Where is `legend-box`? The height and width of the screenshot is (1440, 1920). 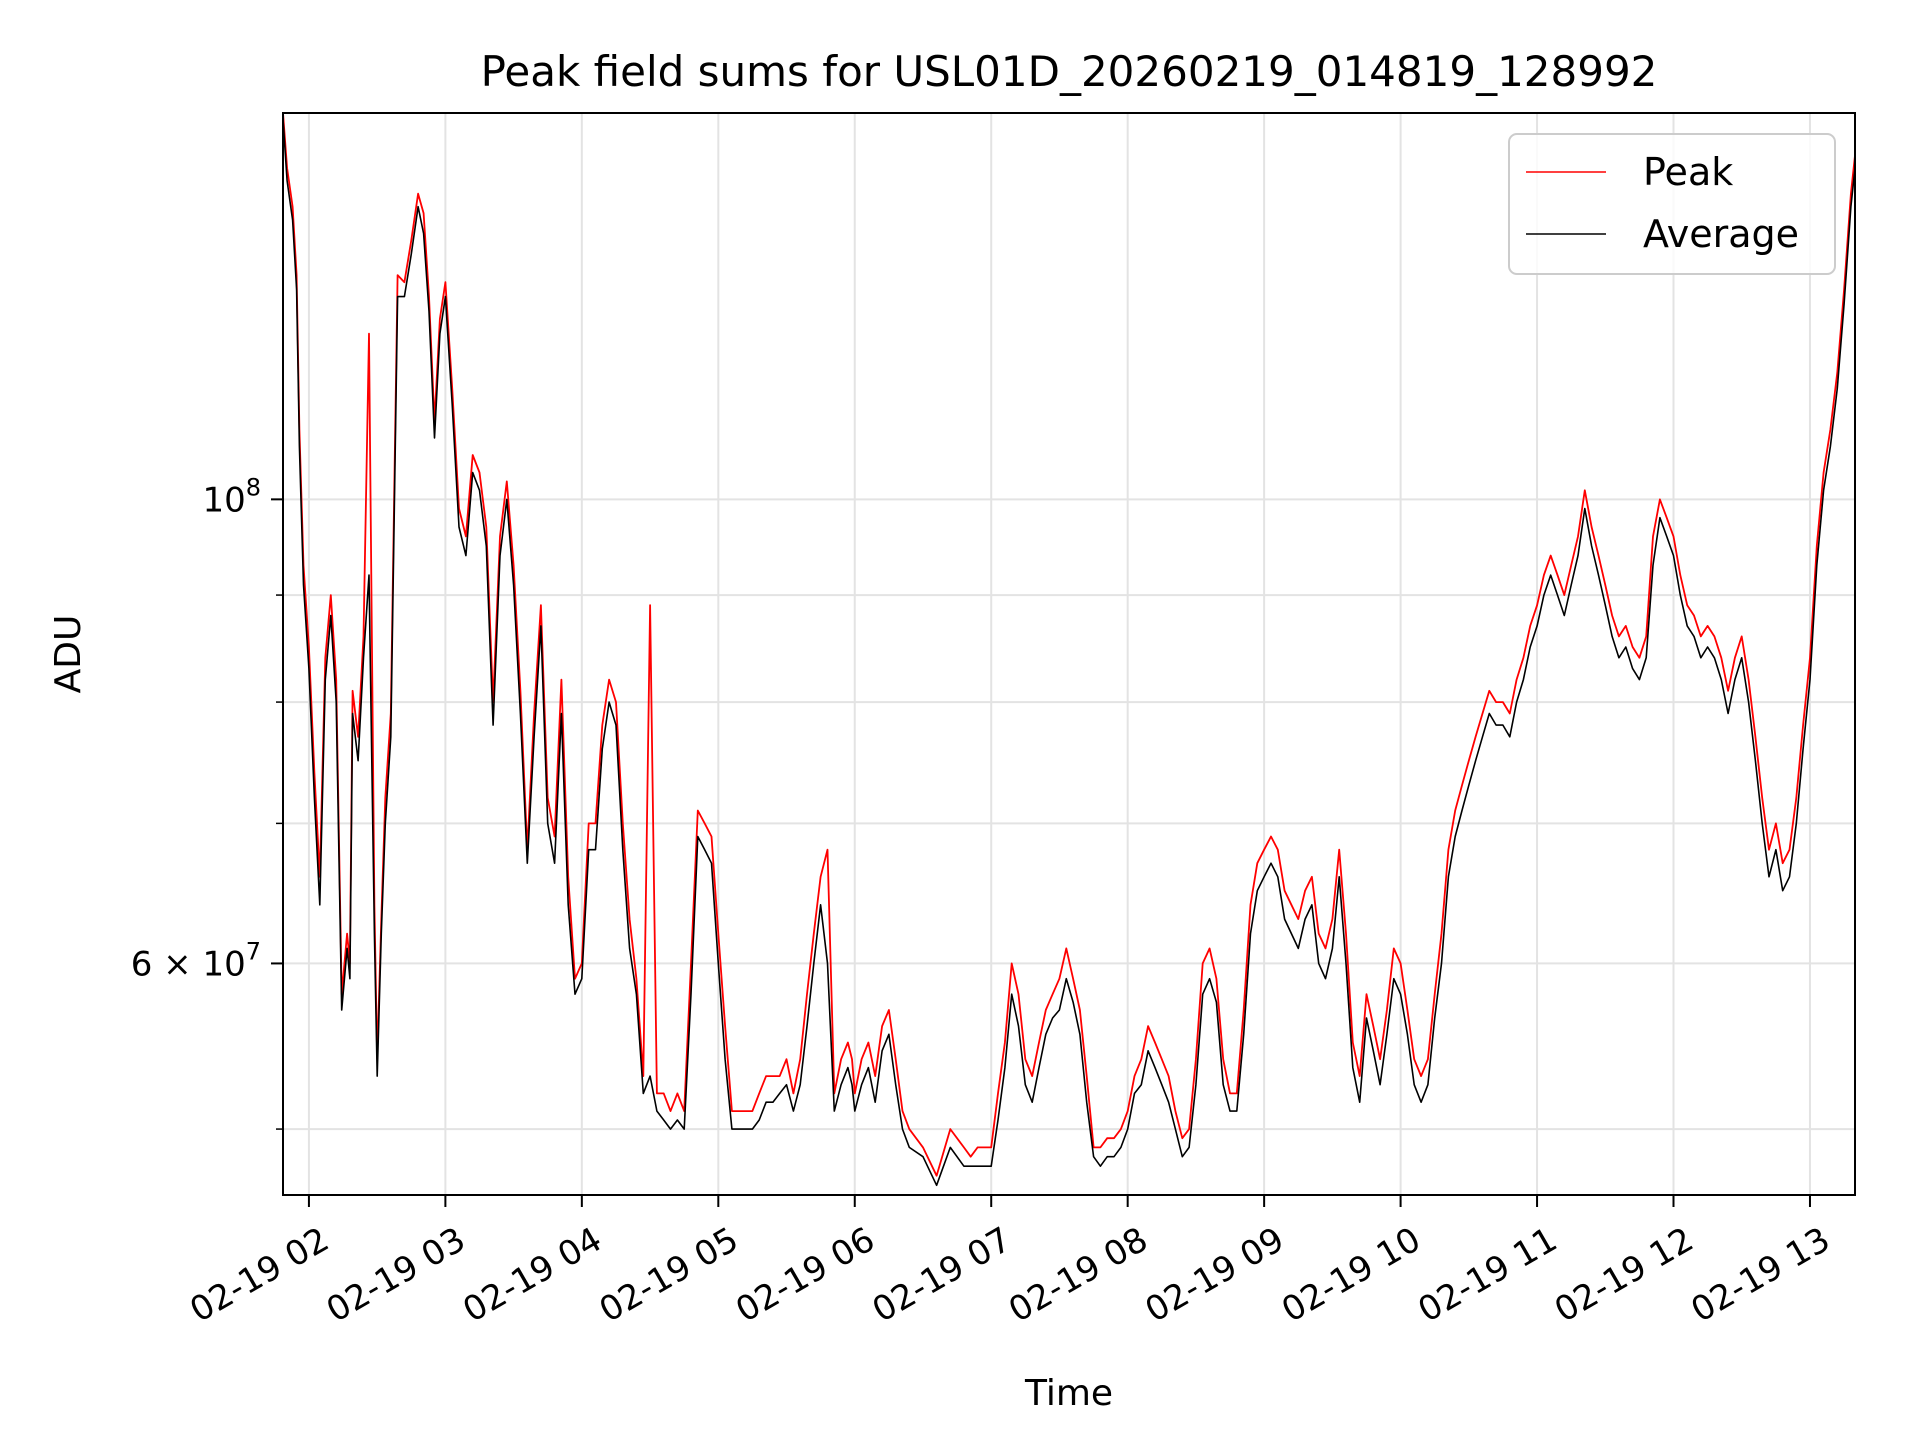 legend-box is located at coordinates (1672, 204).